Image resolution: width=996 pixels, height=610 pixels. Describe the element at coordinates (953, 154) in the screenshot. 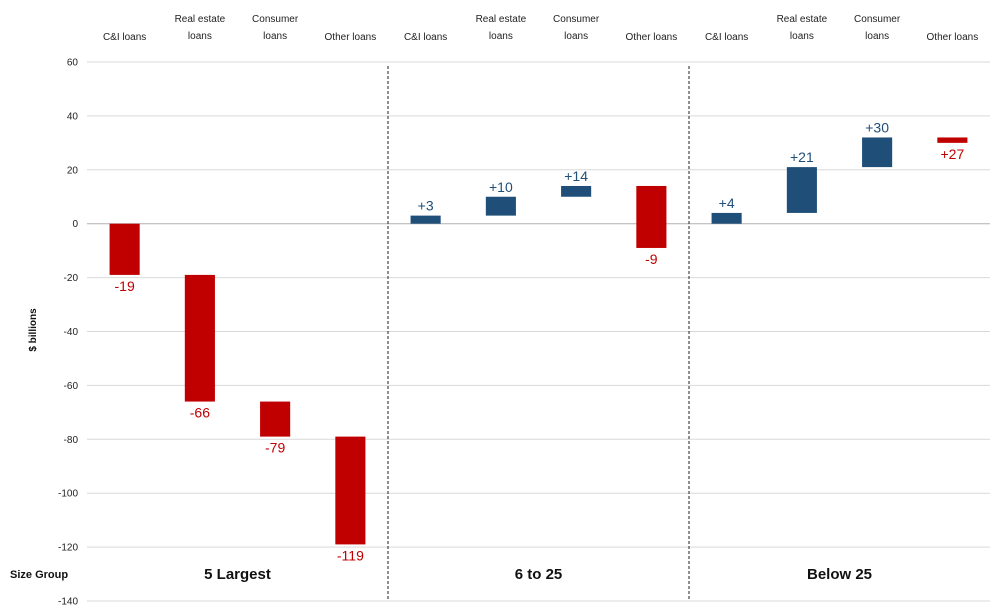

I see `data-label: +27` at that location.